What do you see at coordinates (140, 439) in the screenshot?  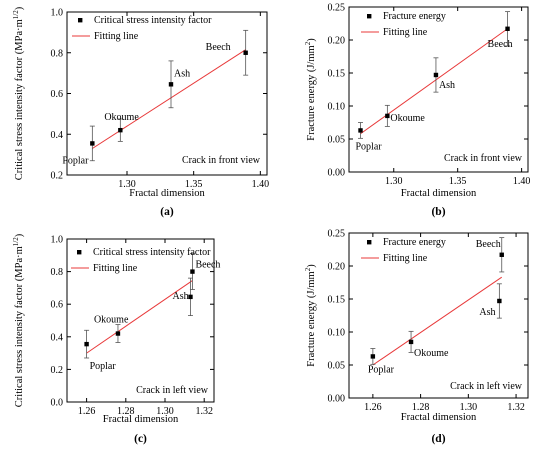 I see `panel-caption: (c)` at bounding box center [140, 439].